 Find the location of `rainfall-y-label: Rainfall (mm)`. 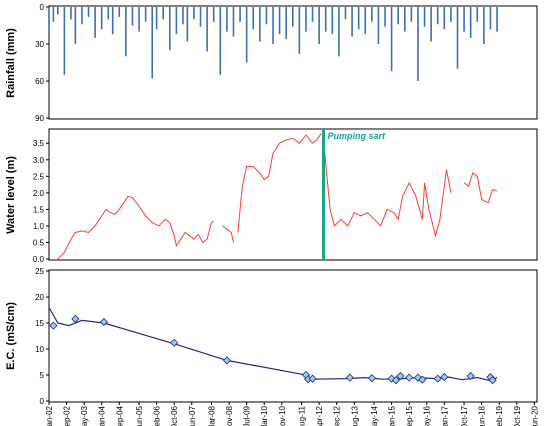

rainfall-y-label: Rainfall (mm) is located at coordinates (11, 63).